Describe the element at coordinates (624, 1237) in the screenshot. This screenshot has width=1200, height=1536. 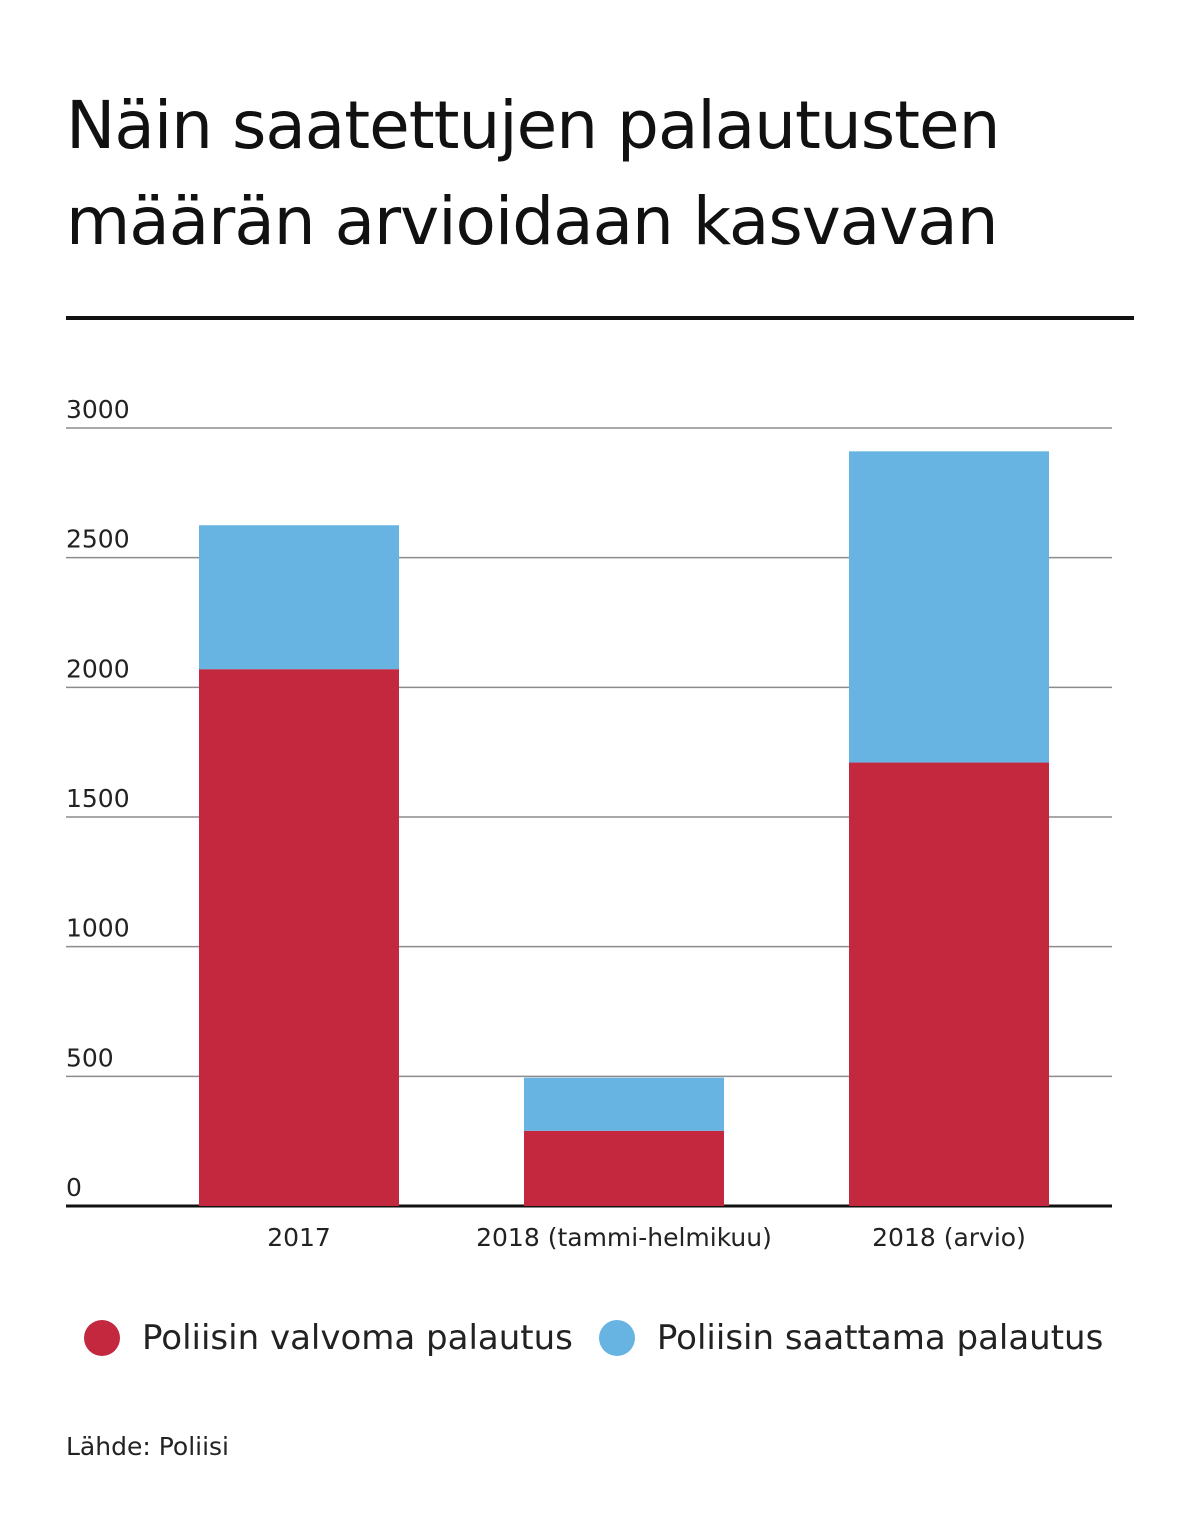
I see `x-tick-label: 2018 (tammi-helmikuu)` at that location.